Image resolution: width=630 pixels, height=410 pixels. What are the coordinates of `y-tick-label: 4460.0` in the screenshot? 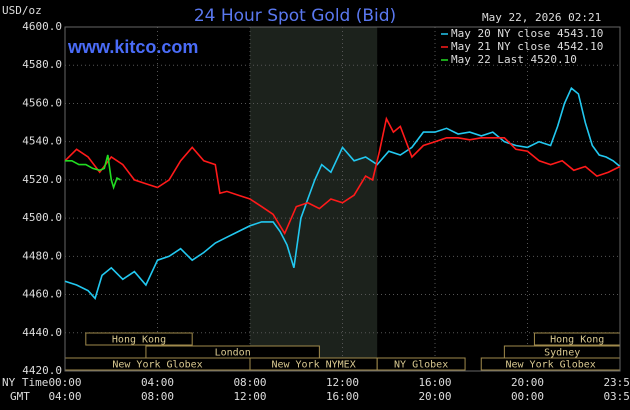 It's located at (42, 294).